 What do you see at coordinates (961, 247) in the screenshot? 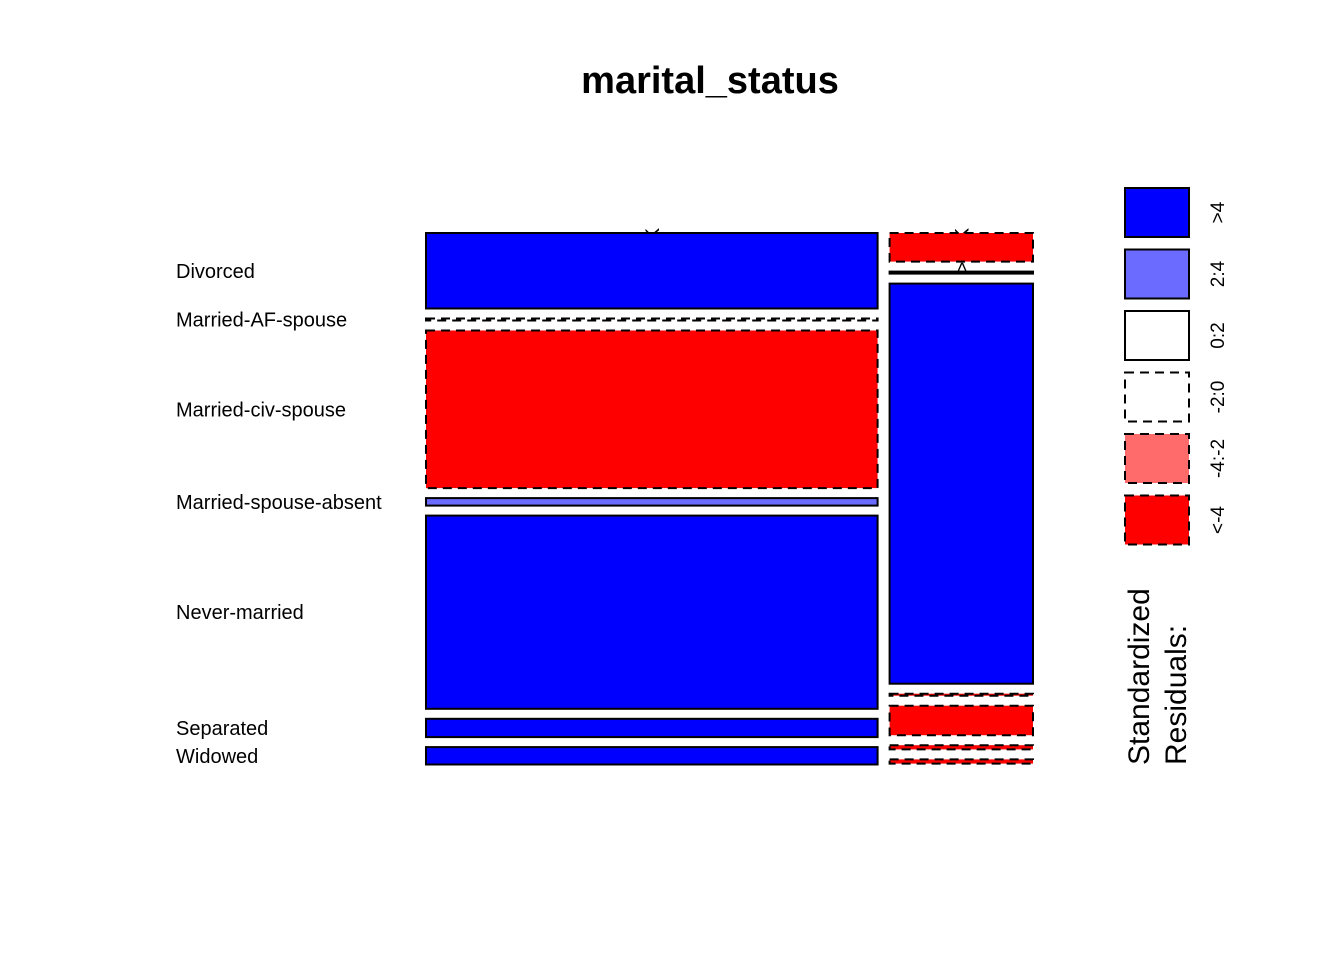
I see `tile-divorced-gt-50k` at bounding box center [961, 247].